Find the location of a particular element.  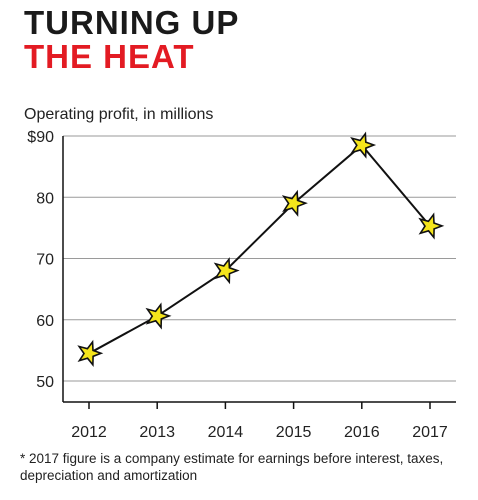

y-axis-label: Operating profit, in millions is located at coordinates (119, 114).